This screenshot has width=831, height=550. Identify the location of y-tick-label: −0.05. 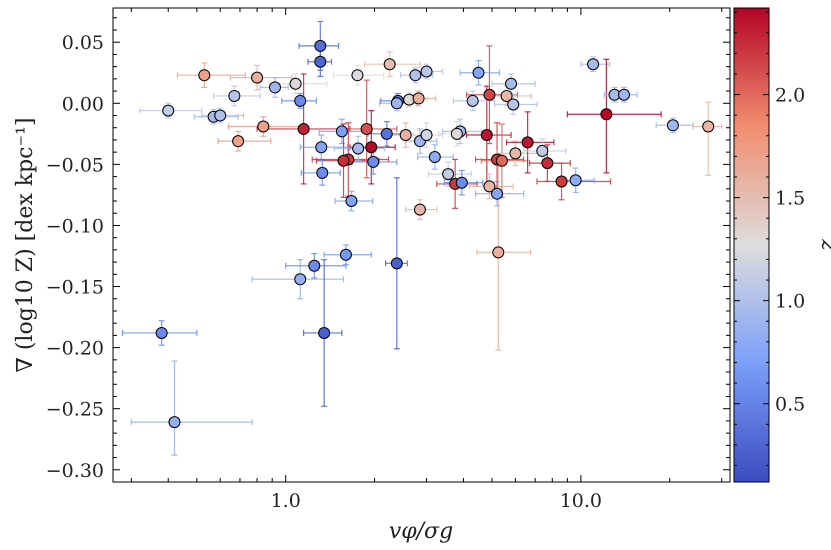
(75, 165).